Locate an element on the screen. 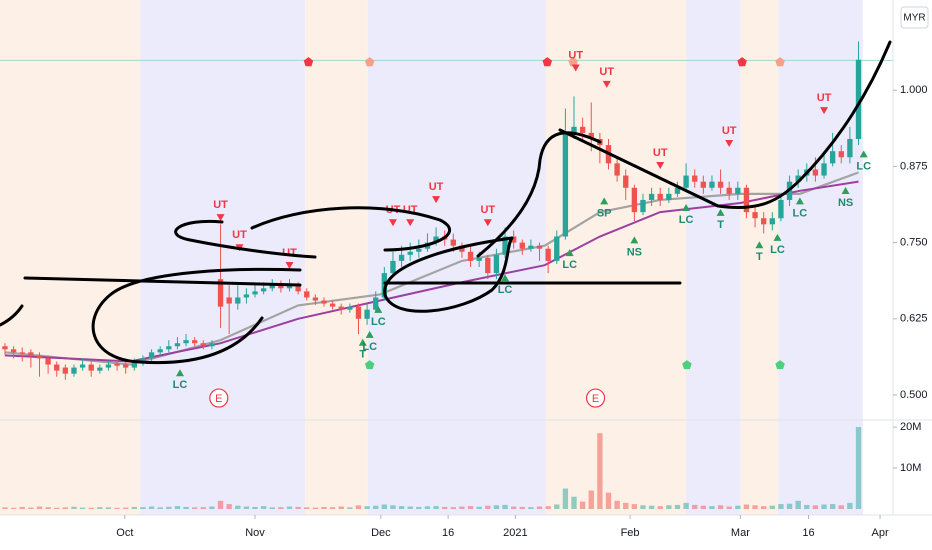 Image resolution: width=932 pixels, height=550 pixels. earnings-marker is located at coordinates (595, 398).